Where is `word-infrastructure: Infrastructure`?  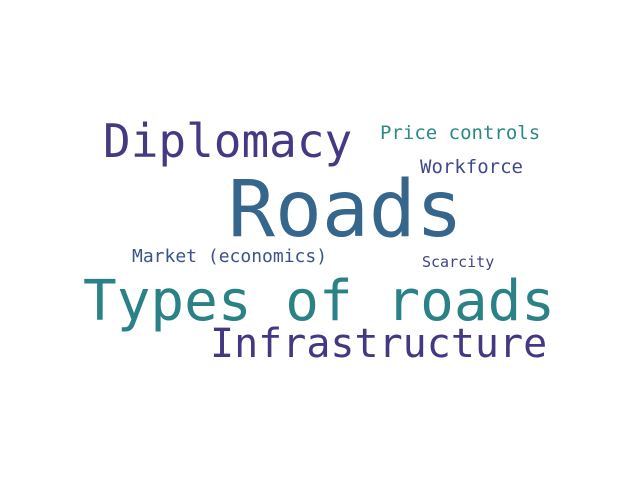 word-infrastructure: Infrastructure is located at coordinates (379, 344).